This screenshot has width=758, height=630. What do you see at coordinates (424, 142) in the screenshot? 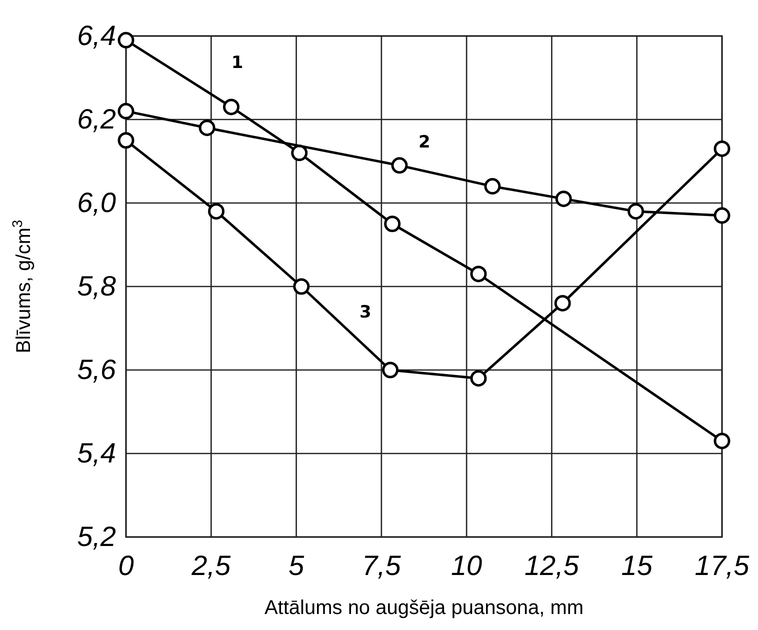
I see `series-label: 2` at bounding box center [424, 142].